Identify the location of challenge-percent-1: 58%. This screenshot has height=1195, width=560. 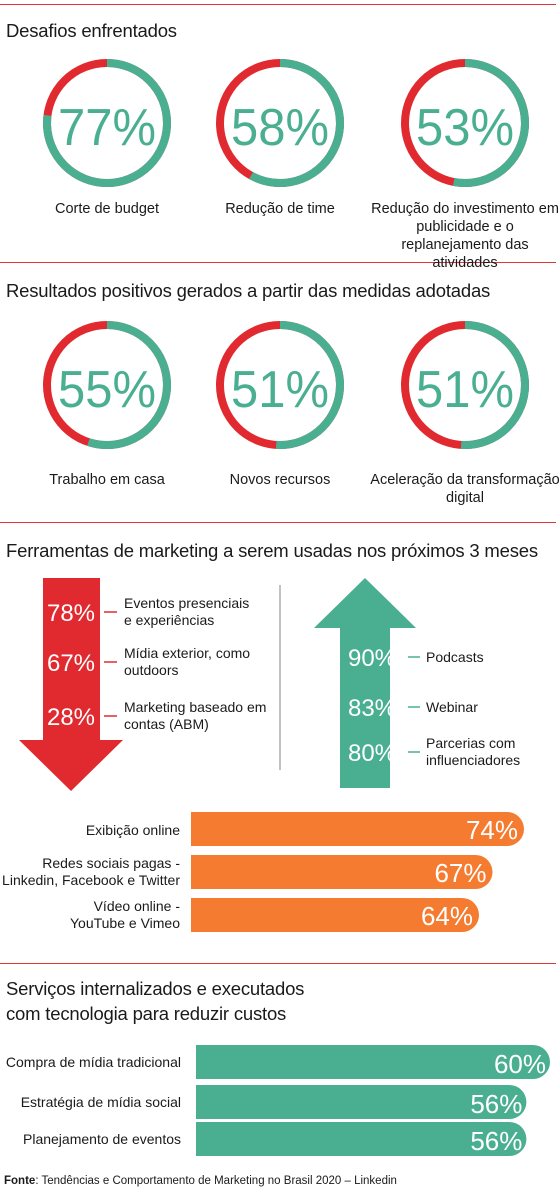
(280, 128).